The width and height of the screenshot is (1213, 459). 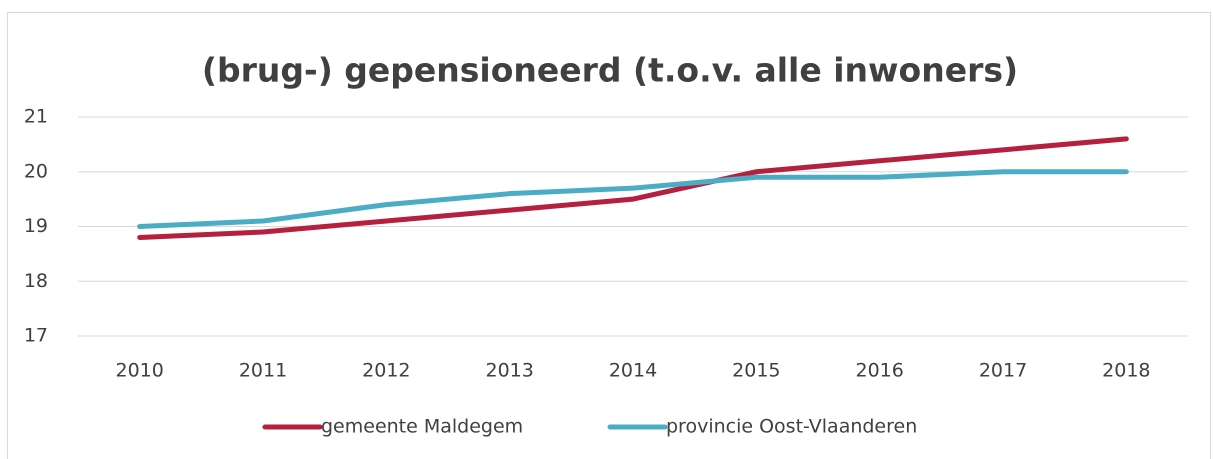 I want to click on x-tick-label: 2013, so click(x=509, y=371).